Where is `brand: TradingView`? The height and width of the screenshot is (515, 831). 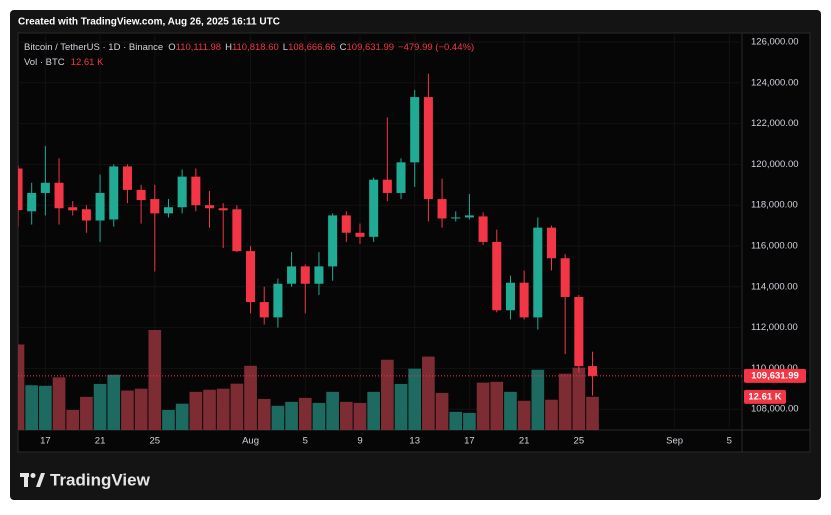 brand: TradingView is located at coordinates (100, 479).